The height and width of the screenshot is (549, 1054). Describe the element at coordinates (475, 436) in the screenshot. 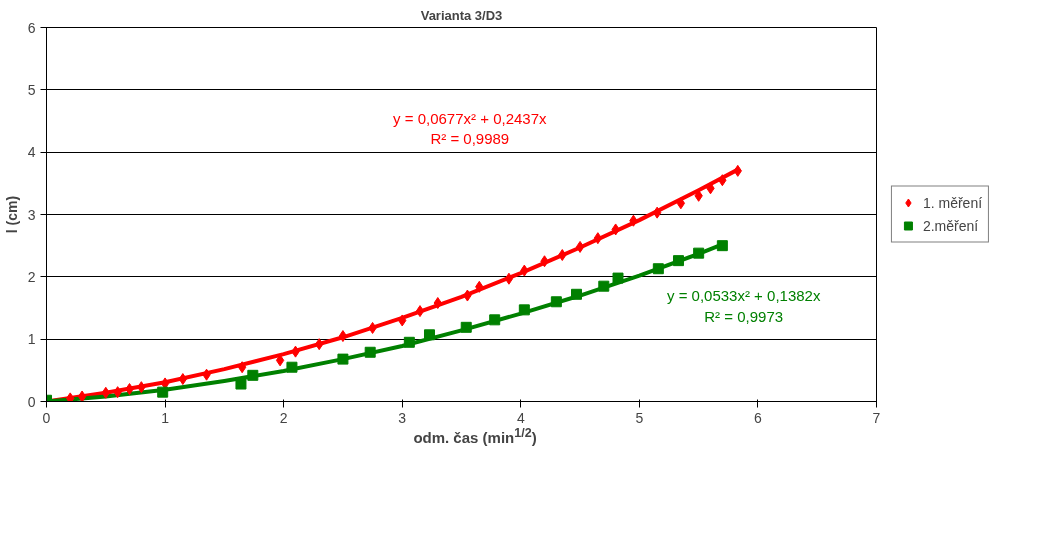

I see `x-axis-title: odm. čas (min$^{1/2}$)` at that location.